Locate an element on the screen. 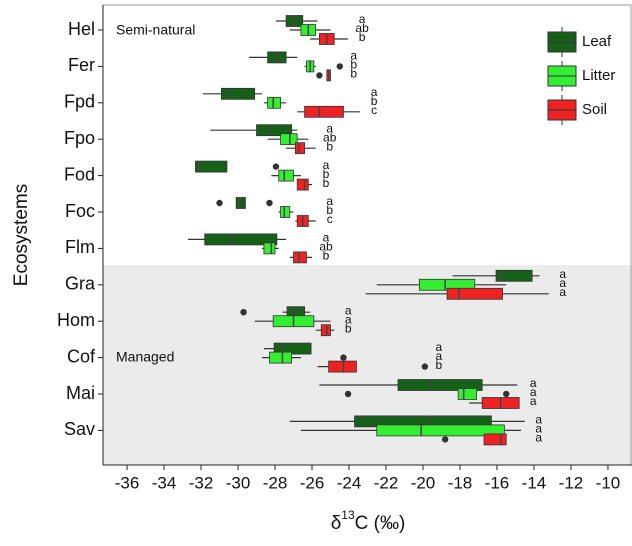 The height and width of the screenshot is (546, 632). x-tick-label: -22 is located at coordinates (386, 482).